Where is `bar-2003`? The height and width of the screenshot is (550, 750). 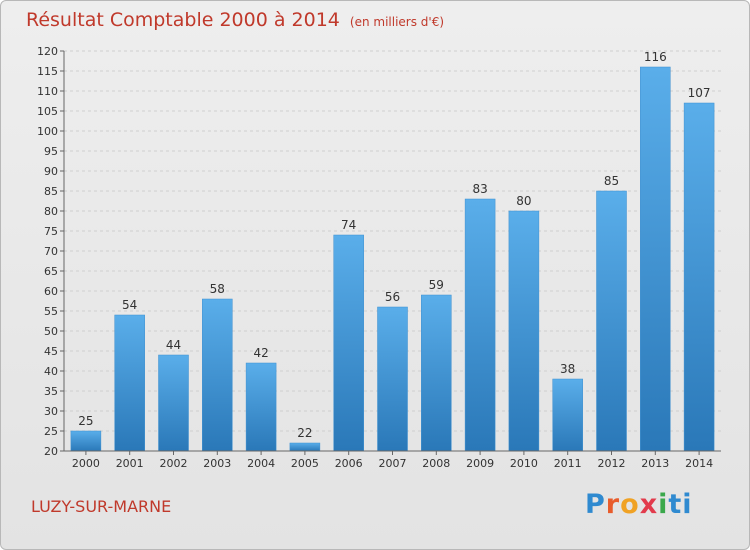 bar-2003 is located at coordinates (217, 375).